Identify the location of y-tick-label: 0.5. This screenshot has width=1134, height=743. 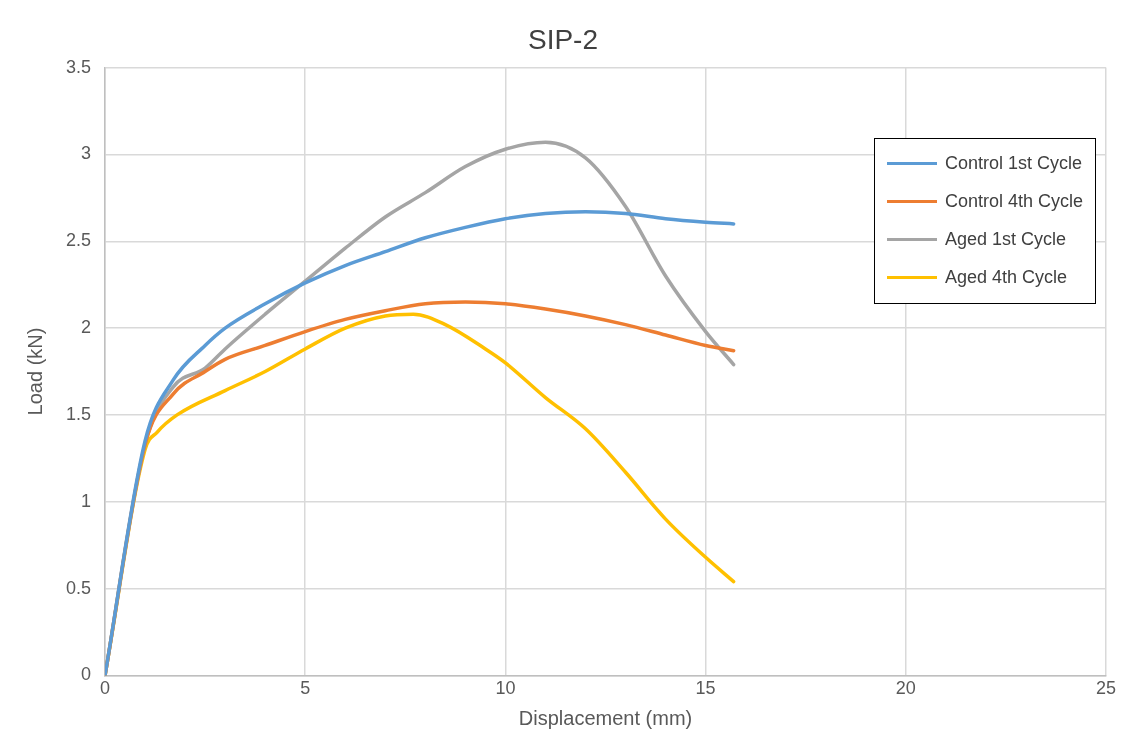
(78, 587).